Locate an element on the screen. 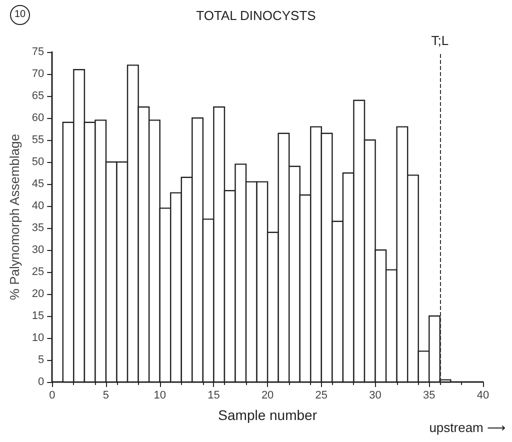  x-tick-label: 25 is located at coordinates (321, 396).